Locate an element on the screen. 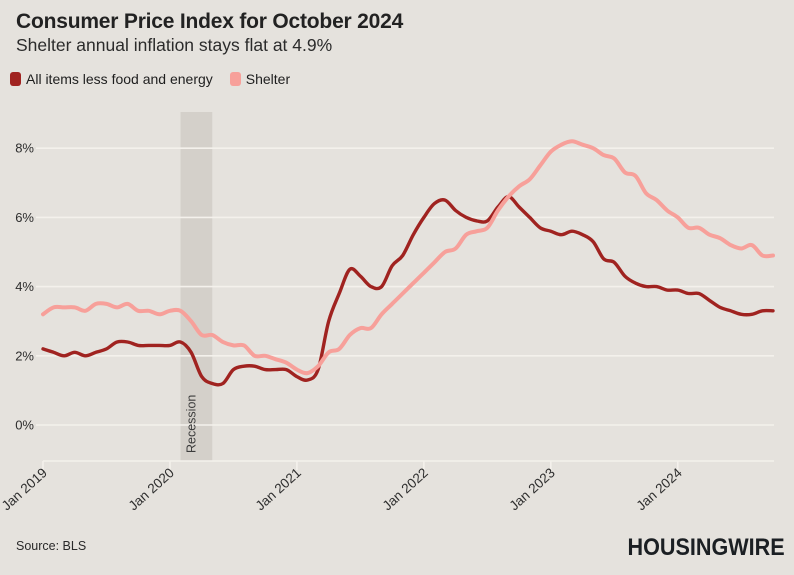  legend: All items less food and energy Shelter is located at coordinates (150, 79).